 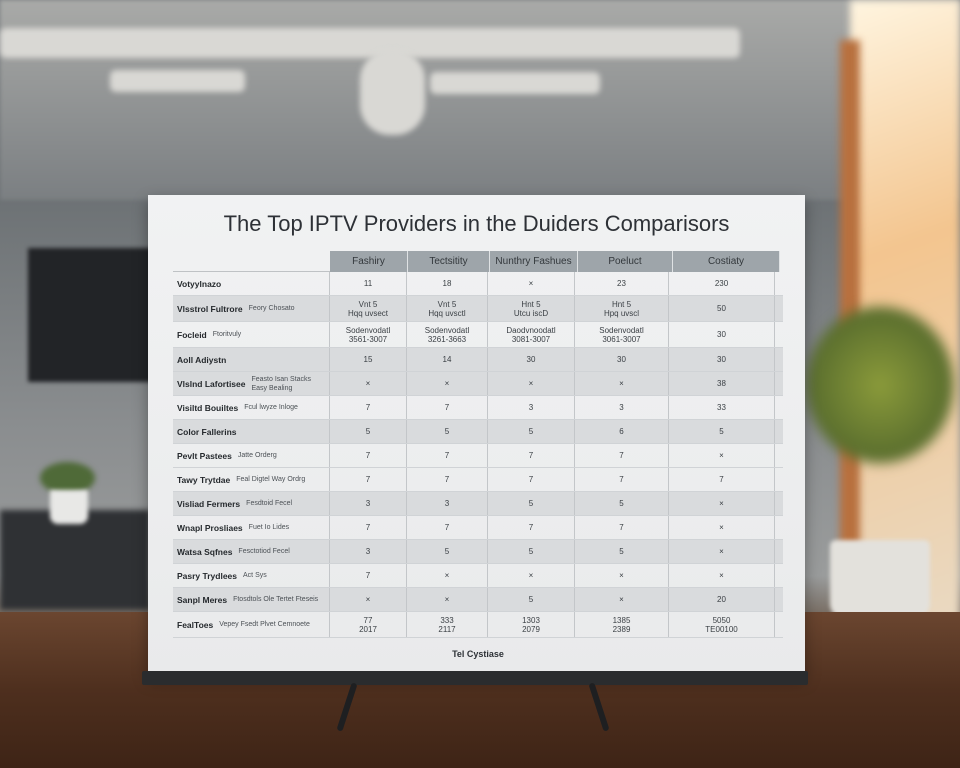 What do you see at coordinates (475, 678) in the screenshot?
I see `easel-ledge` at bounding box center [475, 678].